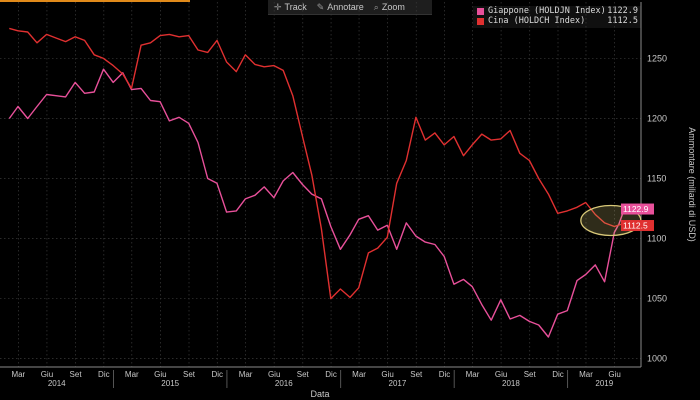 The width and height of the screenshot is (700, 400). Describe the element at coordinates (604, 383) in the screenshot. I see `year-label: 2019` at that location.